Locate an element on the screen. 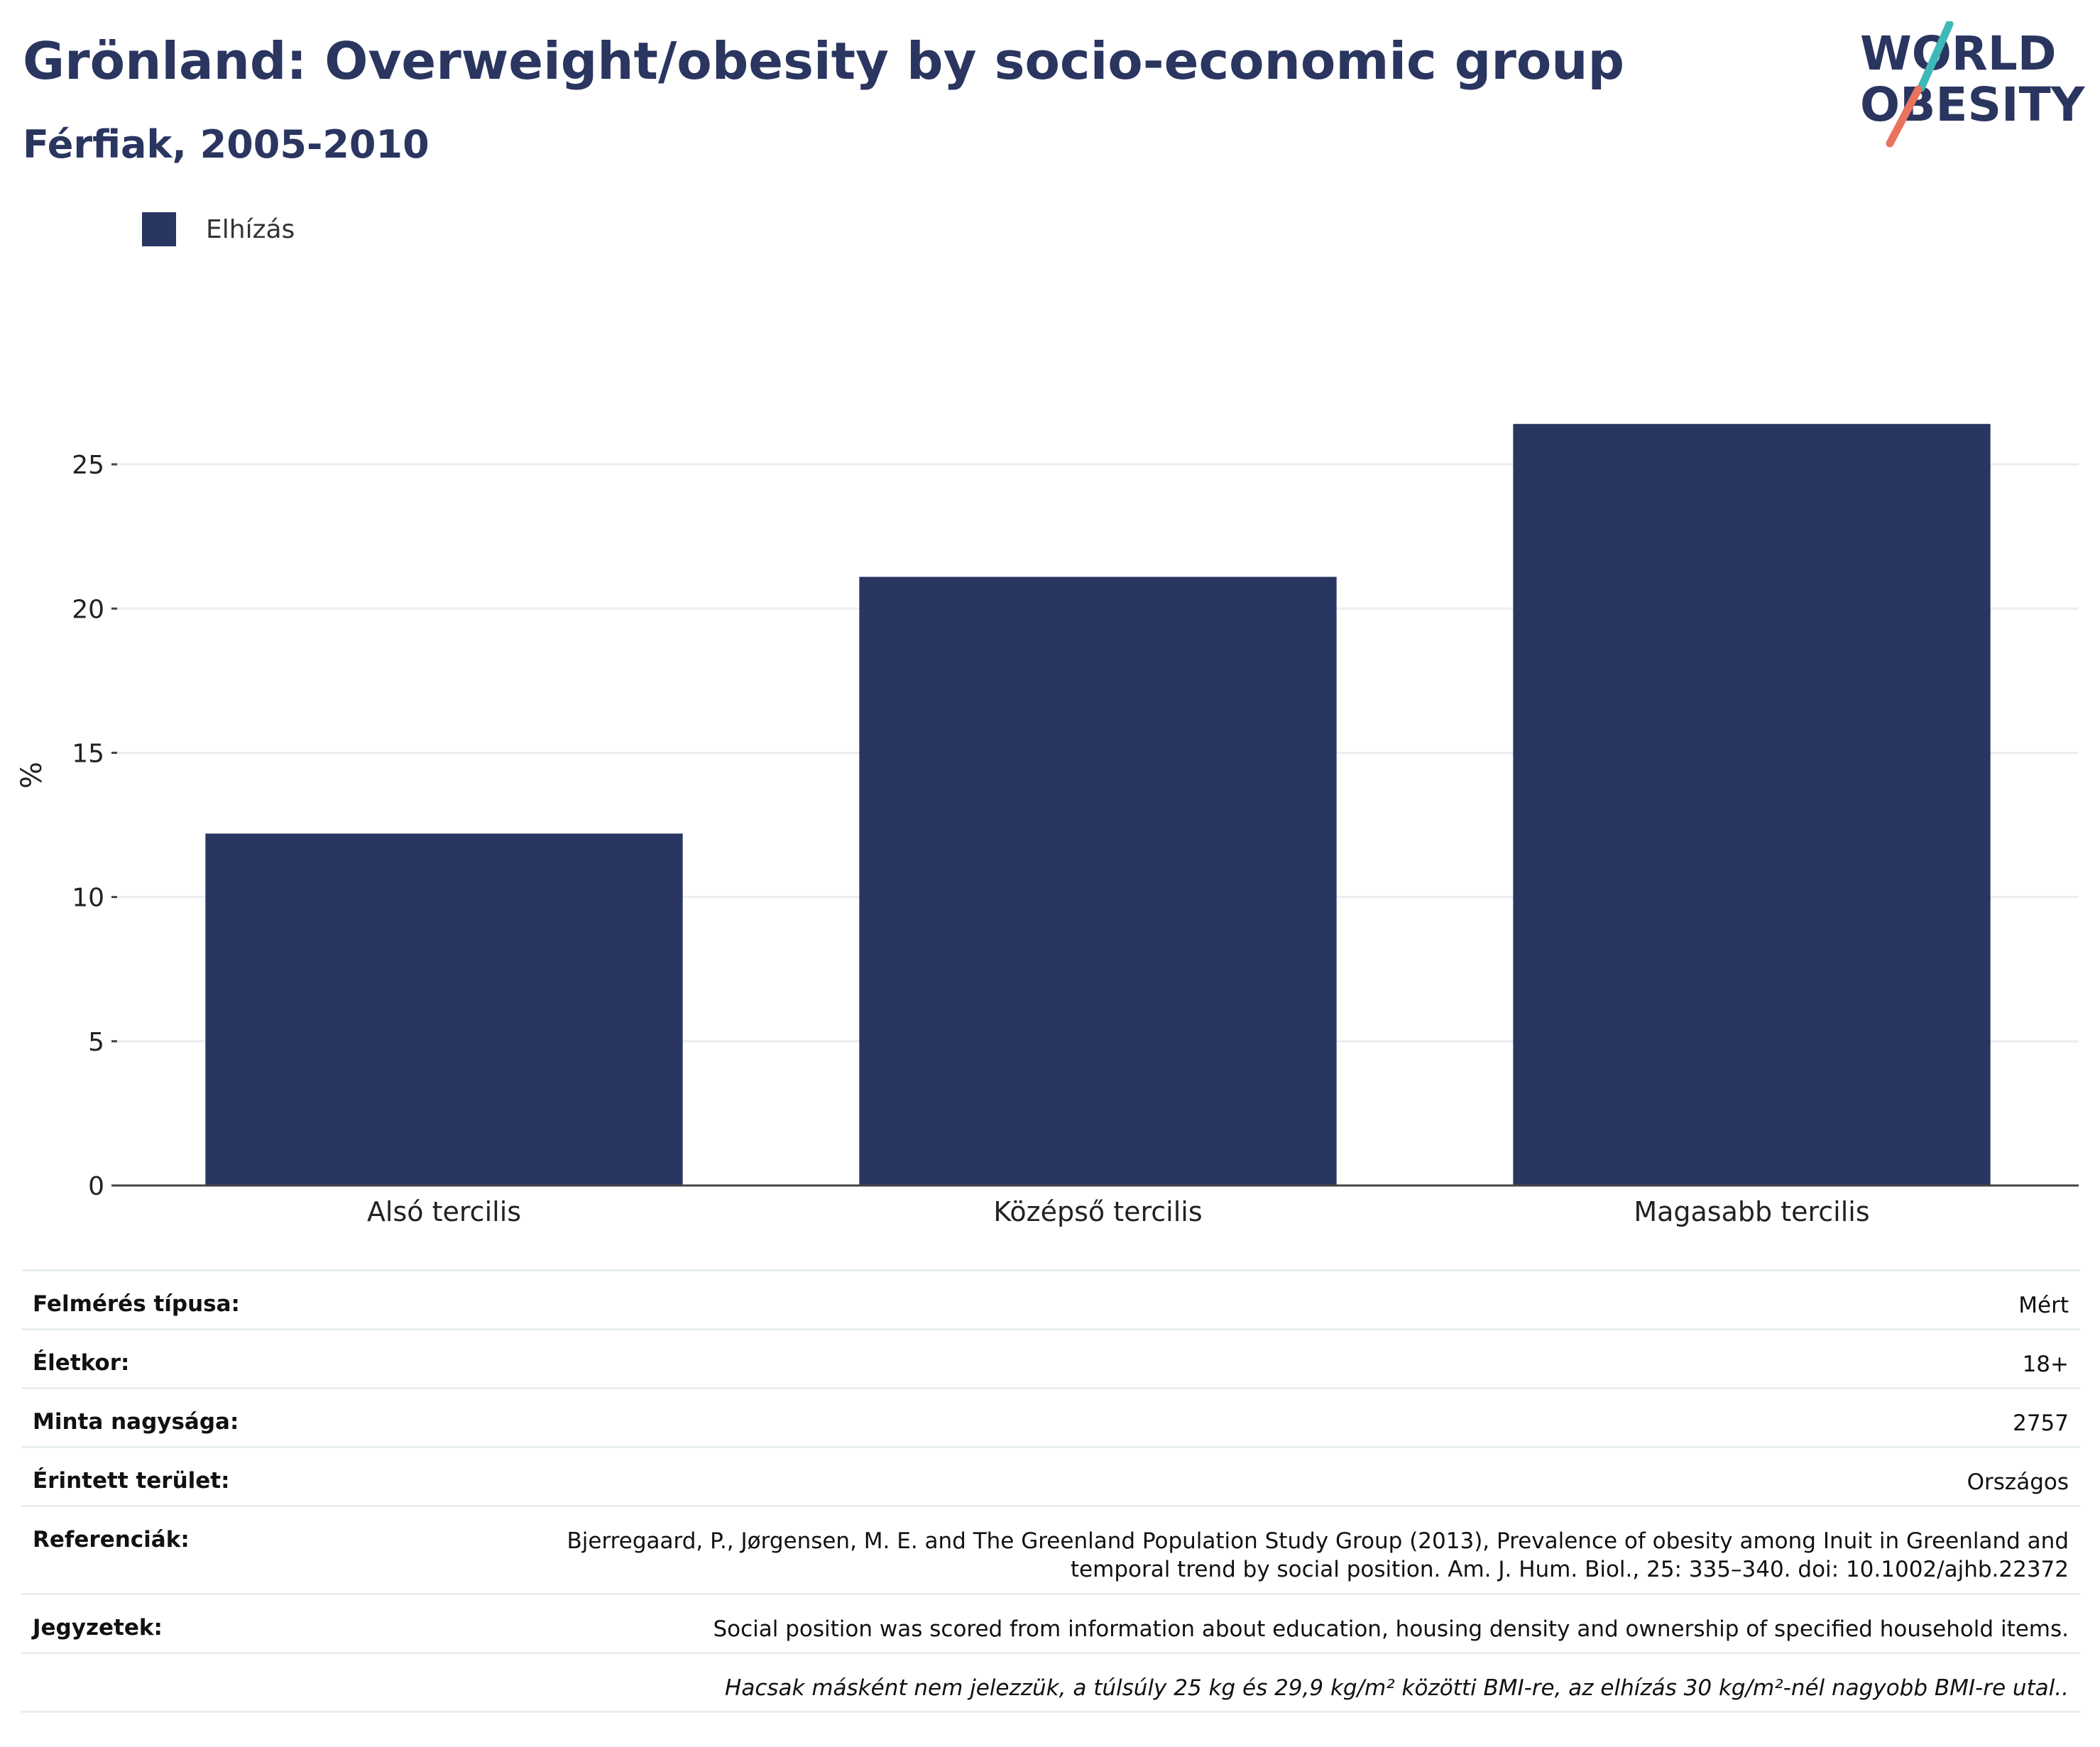  info-row-sample-size: Minta nagysága: 2757 is located at coordinates (1050, 1418).